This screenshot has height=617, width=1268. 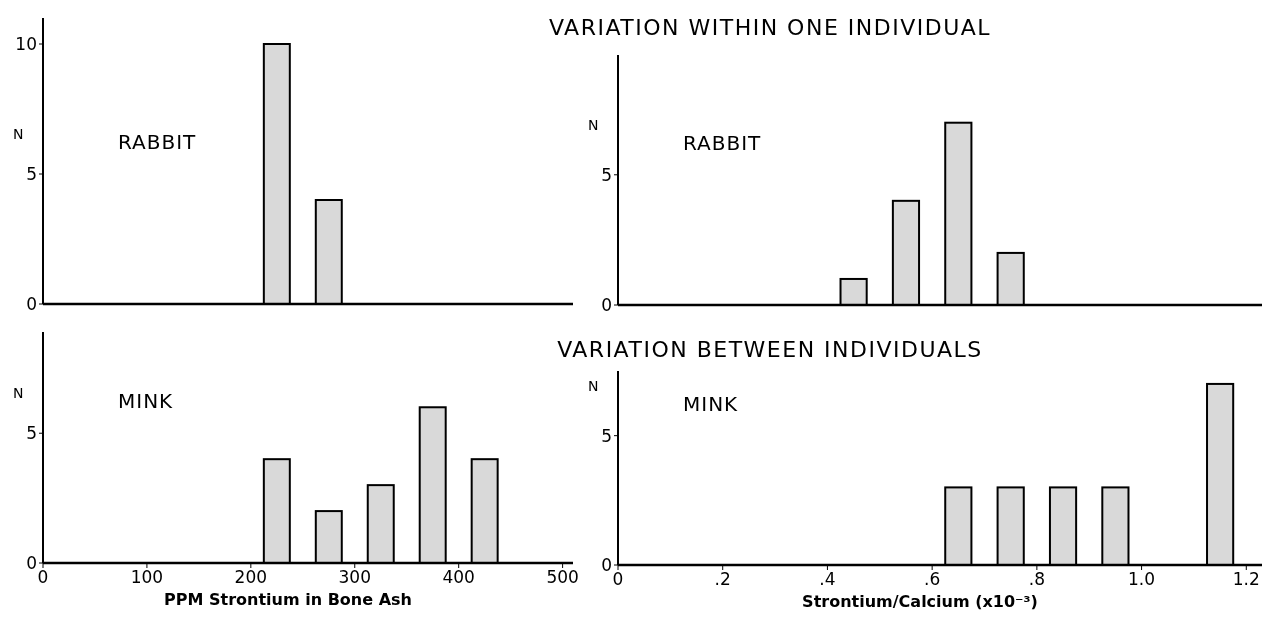 I want to click on x-tick-label: 1.0, so click(x=1142, y=579).